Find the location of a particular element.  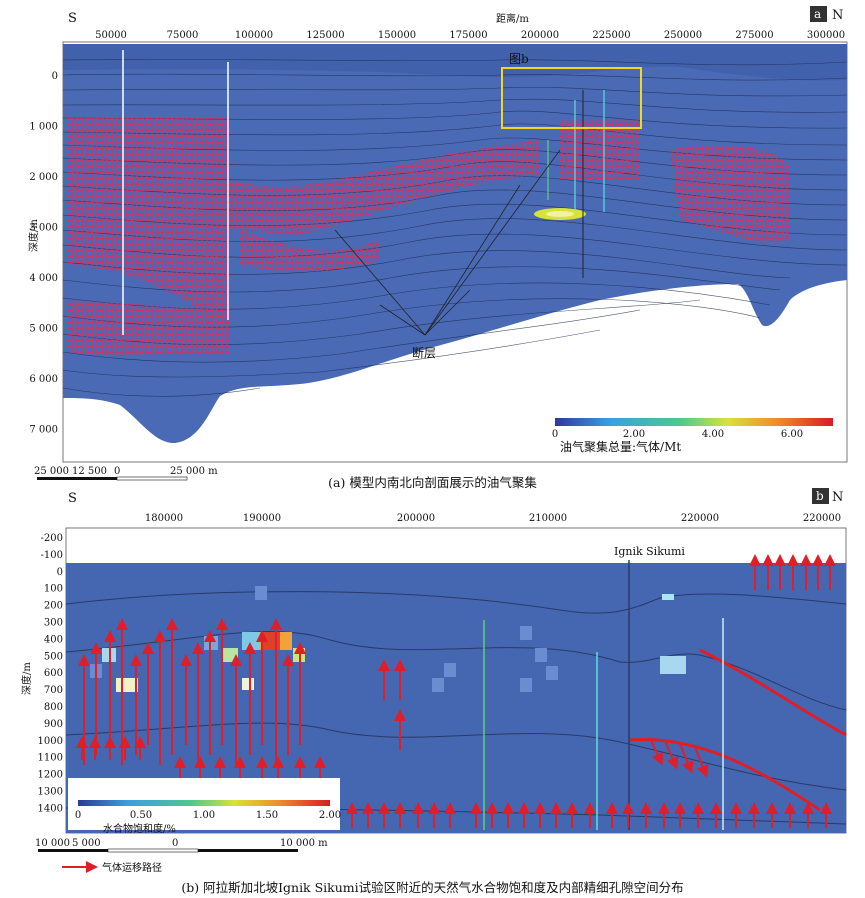

y-tick-b-label: -200 is located at coordinates (52, 538).